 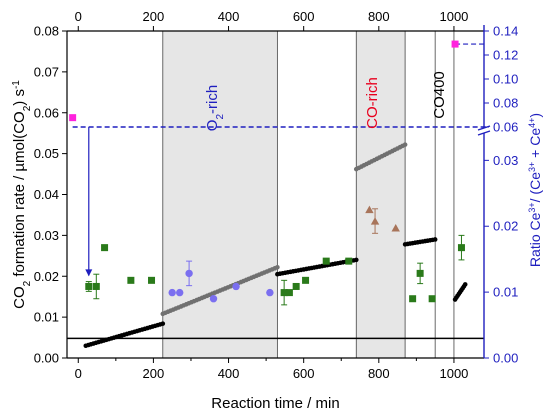 What do you see at coordinates (505, 55) in the screenshot?
I see `right-tick-label-upper: 0.12` at bounding box center [505, 55].